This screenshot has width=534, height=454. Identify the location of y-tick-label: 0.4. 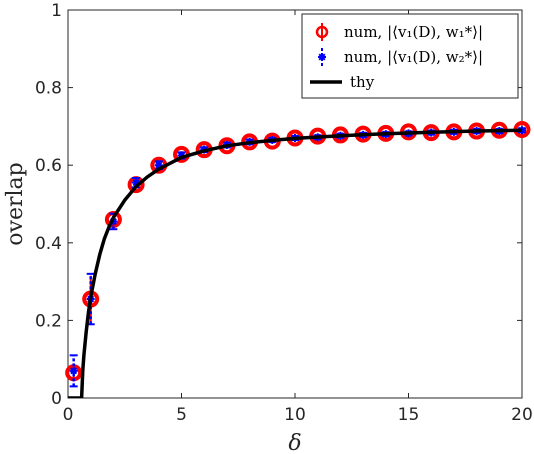
(48, 244).